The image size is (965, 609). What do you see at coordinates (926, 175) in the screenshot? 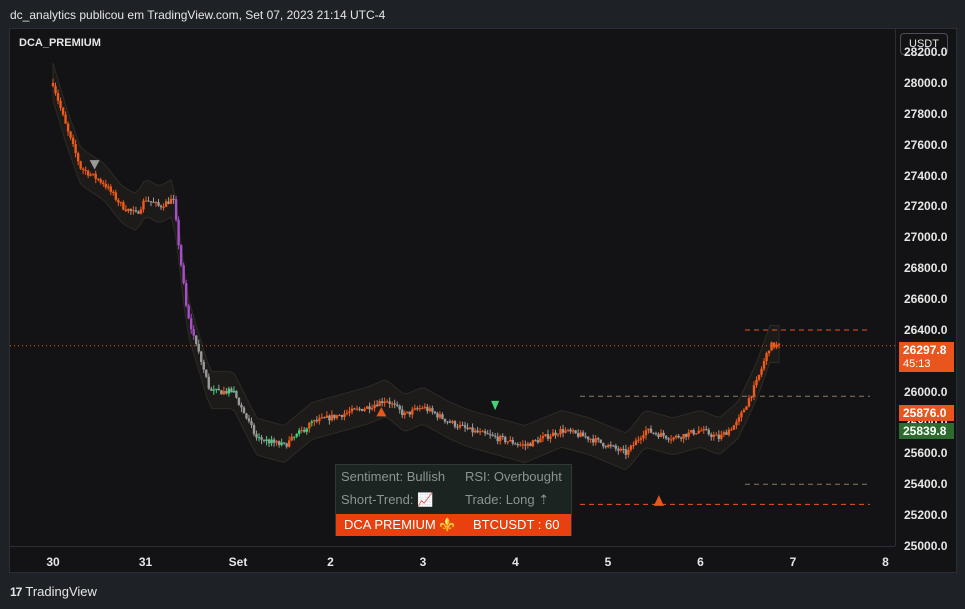
I see `price-tick-label: 27400.0` at bounding box center [926, 175].